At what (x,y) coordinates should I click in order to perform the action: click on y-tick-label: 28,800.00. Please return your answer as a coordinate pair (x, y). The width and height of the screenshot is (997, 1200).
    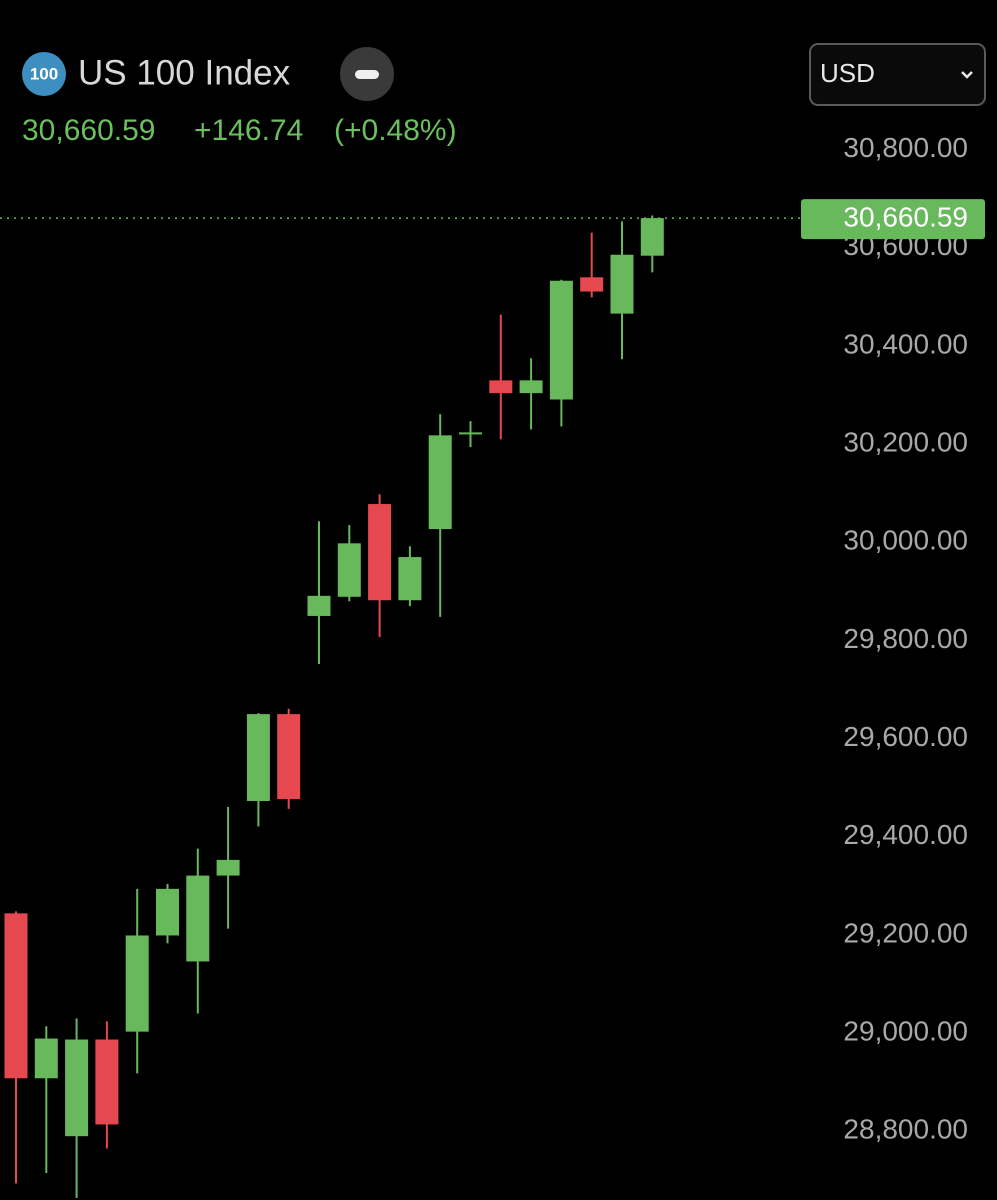
    Looking at the image, I should click on (905, 1129).